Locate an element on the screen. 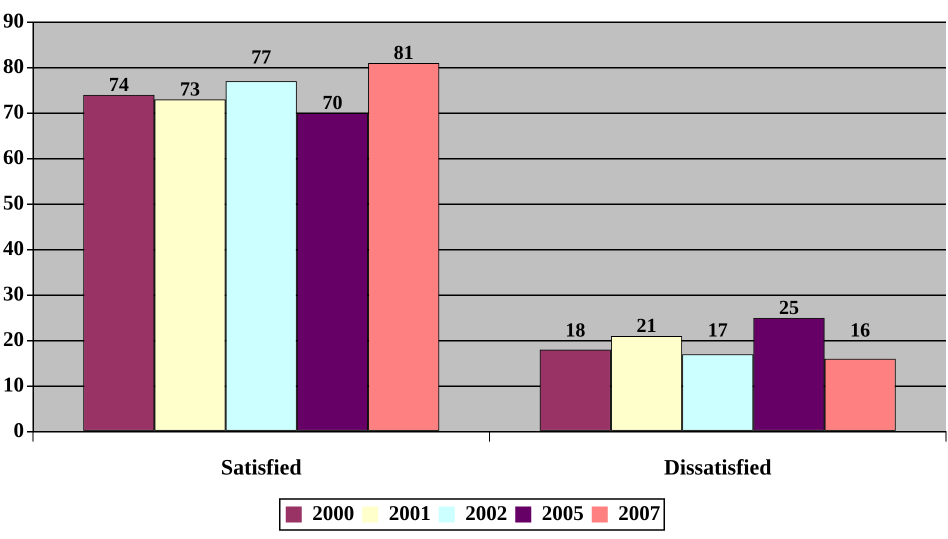  data-label: 18 is located at coordinates (575, 331).